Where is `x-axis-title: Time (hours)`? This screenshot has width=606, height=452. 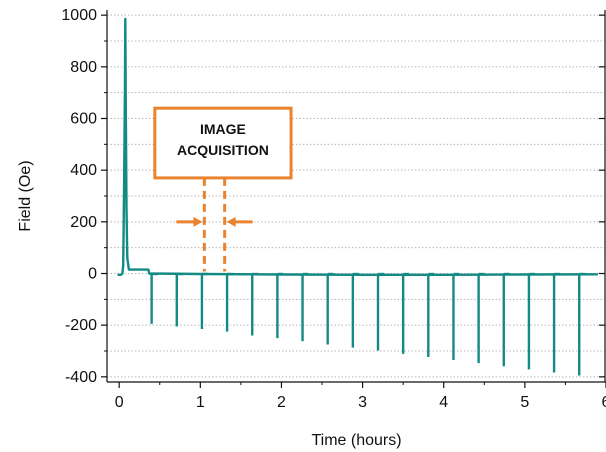 x-axis-title: Time (hours) is located at coordinates (356, 440).